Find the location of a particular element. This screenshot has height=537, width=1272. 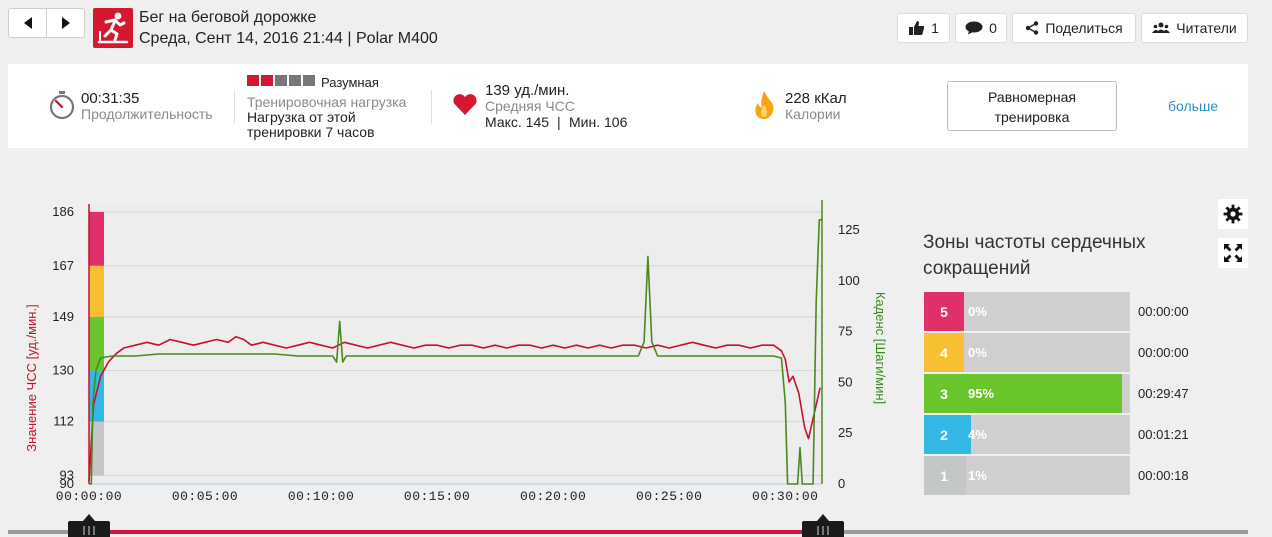

duration-value: 00:31:35 is located at coordinates (110, 98).